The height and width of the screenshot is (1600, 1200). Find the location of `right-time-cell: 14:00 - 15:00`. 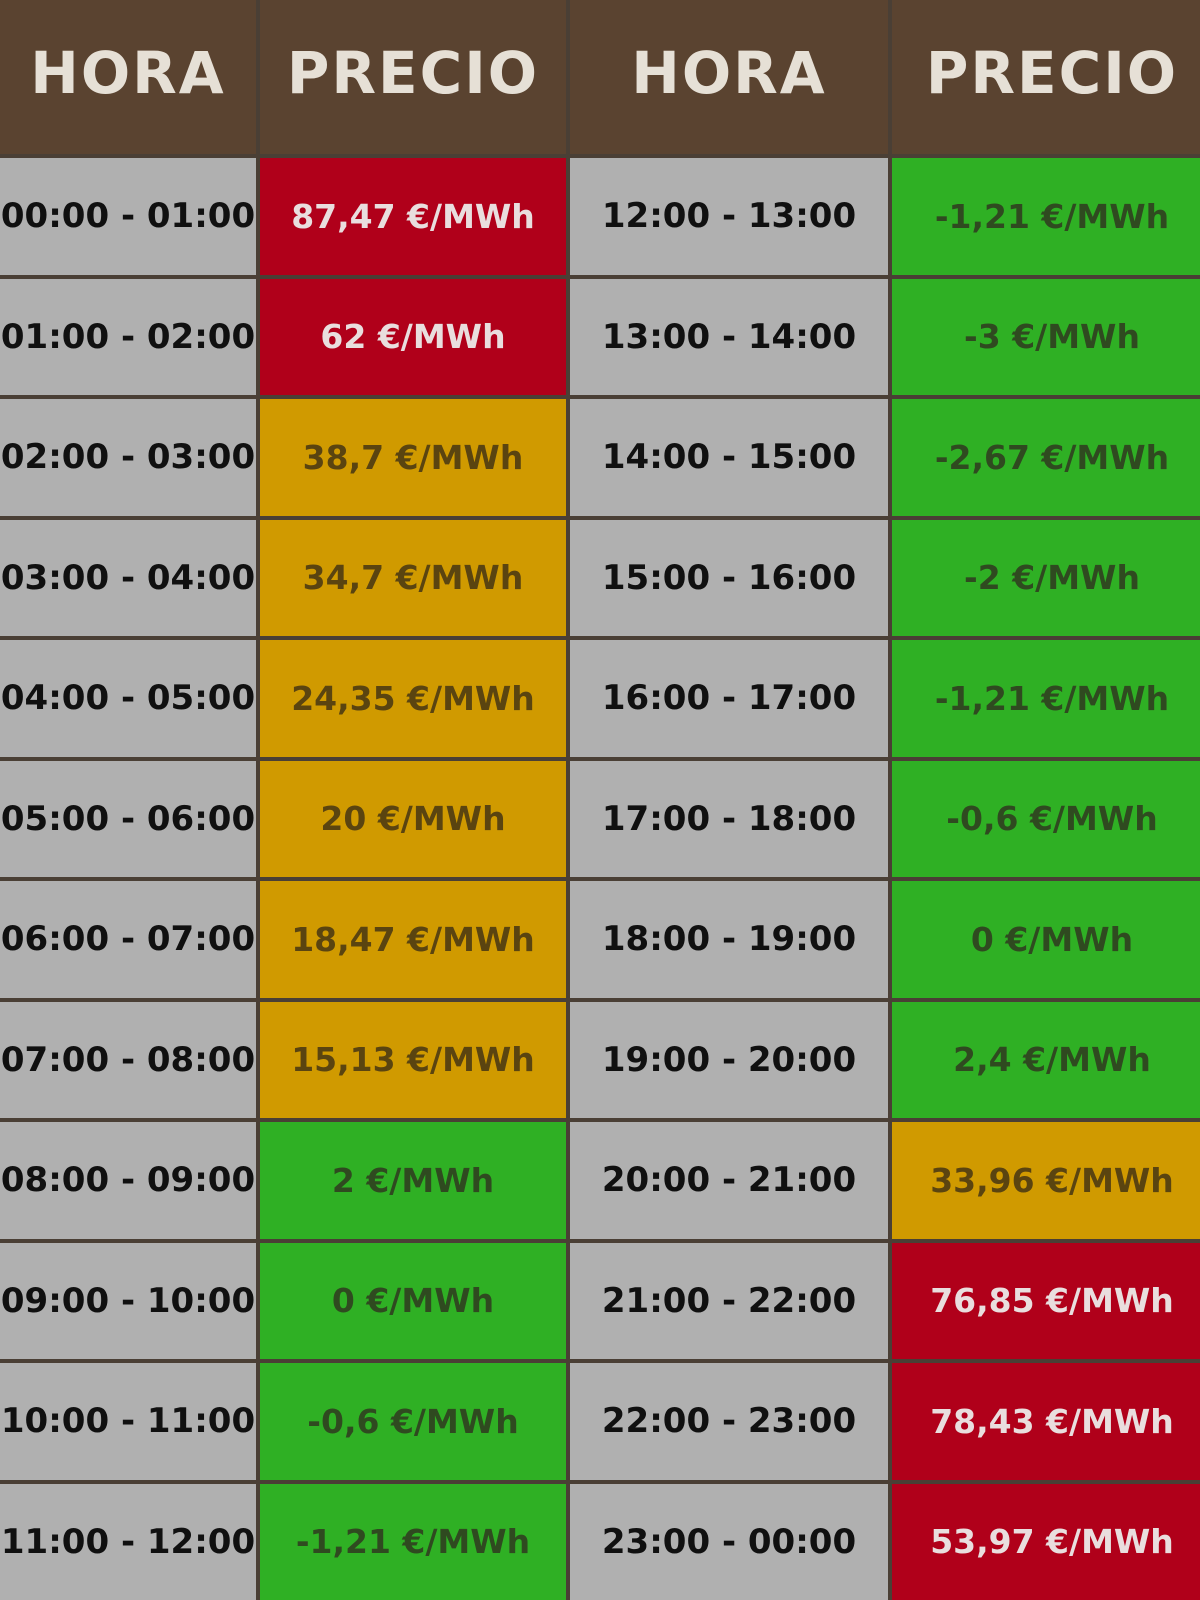

right-time-cell: 14:00 - 15:00 is located at coordinates (729, 457).